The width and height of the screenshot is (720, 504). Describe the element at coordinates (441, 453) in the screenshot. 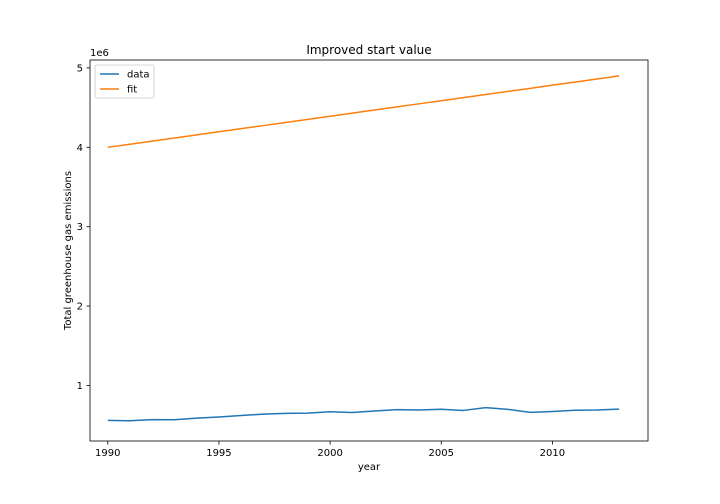

I see `x-tick-label: 2005` at that location.